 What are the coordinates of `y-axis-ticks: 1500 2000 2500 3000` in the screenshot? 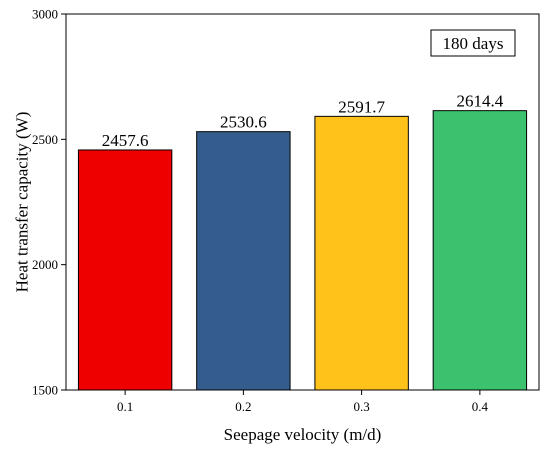 It's located at (49, 202).